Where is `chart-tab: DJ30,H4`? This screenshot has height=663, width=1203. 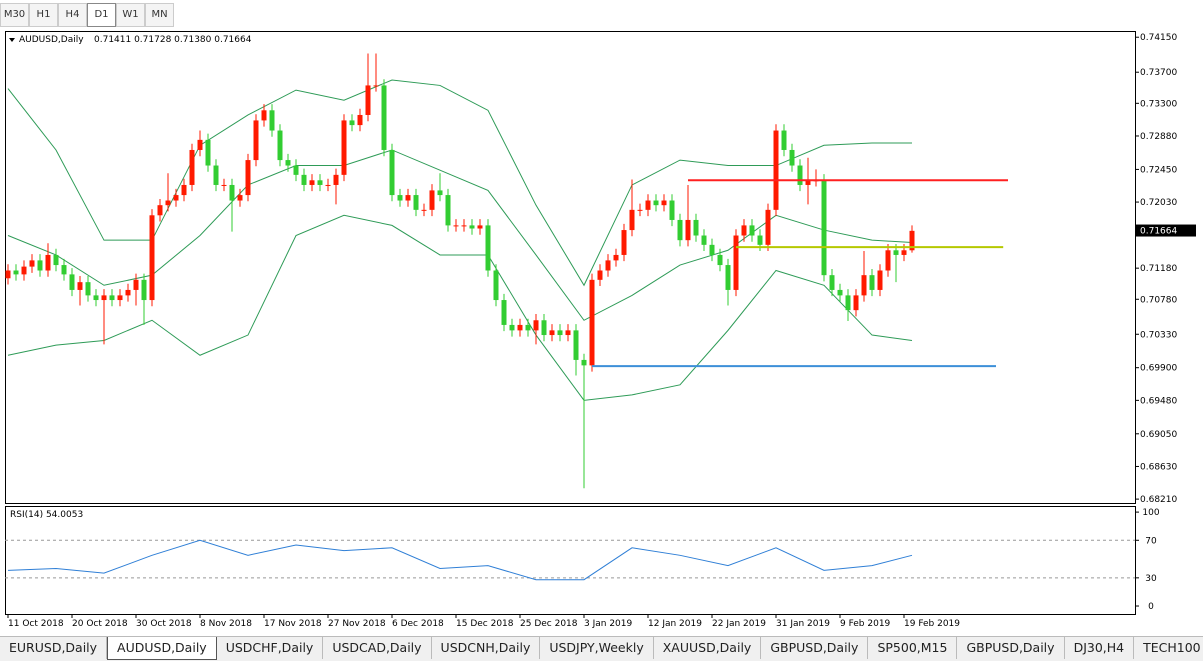 chart-tab: DJ30,H4 is located at coordinates (1100, 648).